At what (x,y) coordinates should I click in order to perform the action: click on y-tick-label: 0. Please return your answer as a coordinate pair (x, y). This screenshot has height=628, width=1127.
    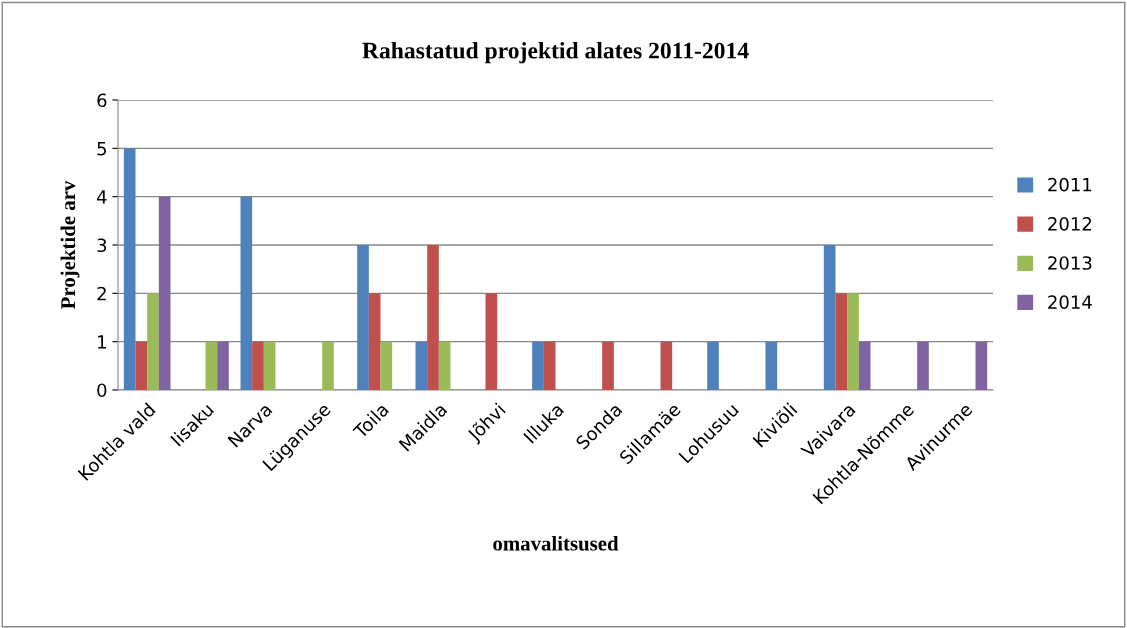
    Looking at the image, I should click on (102, 390).